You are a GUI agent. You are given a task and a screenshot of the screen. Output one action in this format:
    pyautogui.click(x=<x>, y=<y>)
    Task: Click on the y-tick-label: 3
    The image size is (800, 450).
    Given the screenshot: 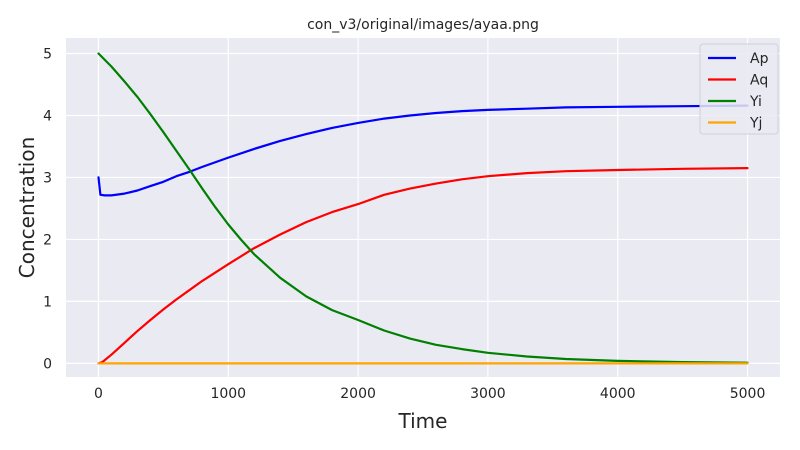 What is the action you would take?
    pyautogui.click(x=47, y=178)
    